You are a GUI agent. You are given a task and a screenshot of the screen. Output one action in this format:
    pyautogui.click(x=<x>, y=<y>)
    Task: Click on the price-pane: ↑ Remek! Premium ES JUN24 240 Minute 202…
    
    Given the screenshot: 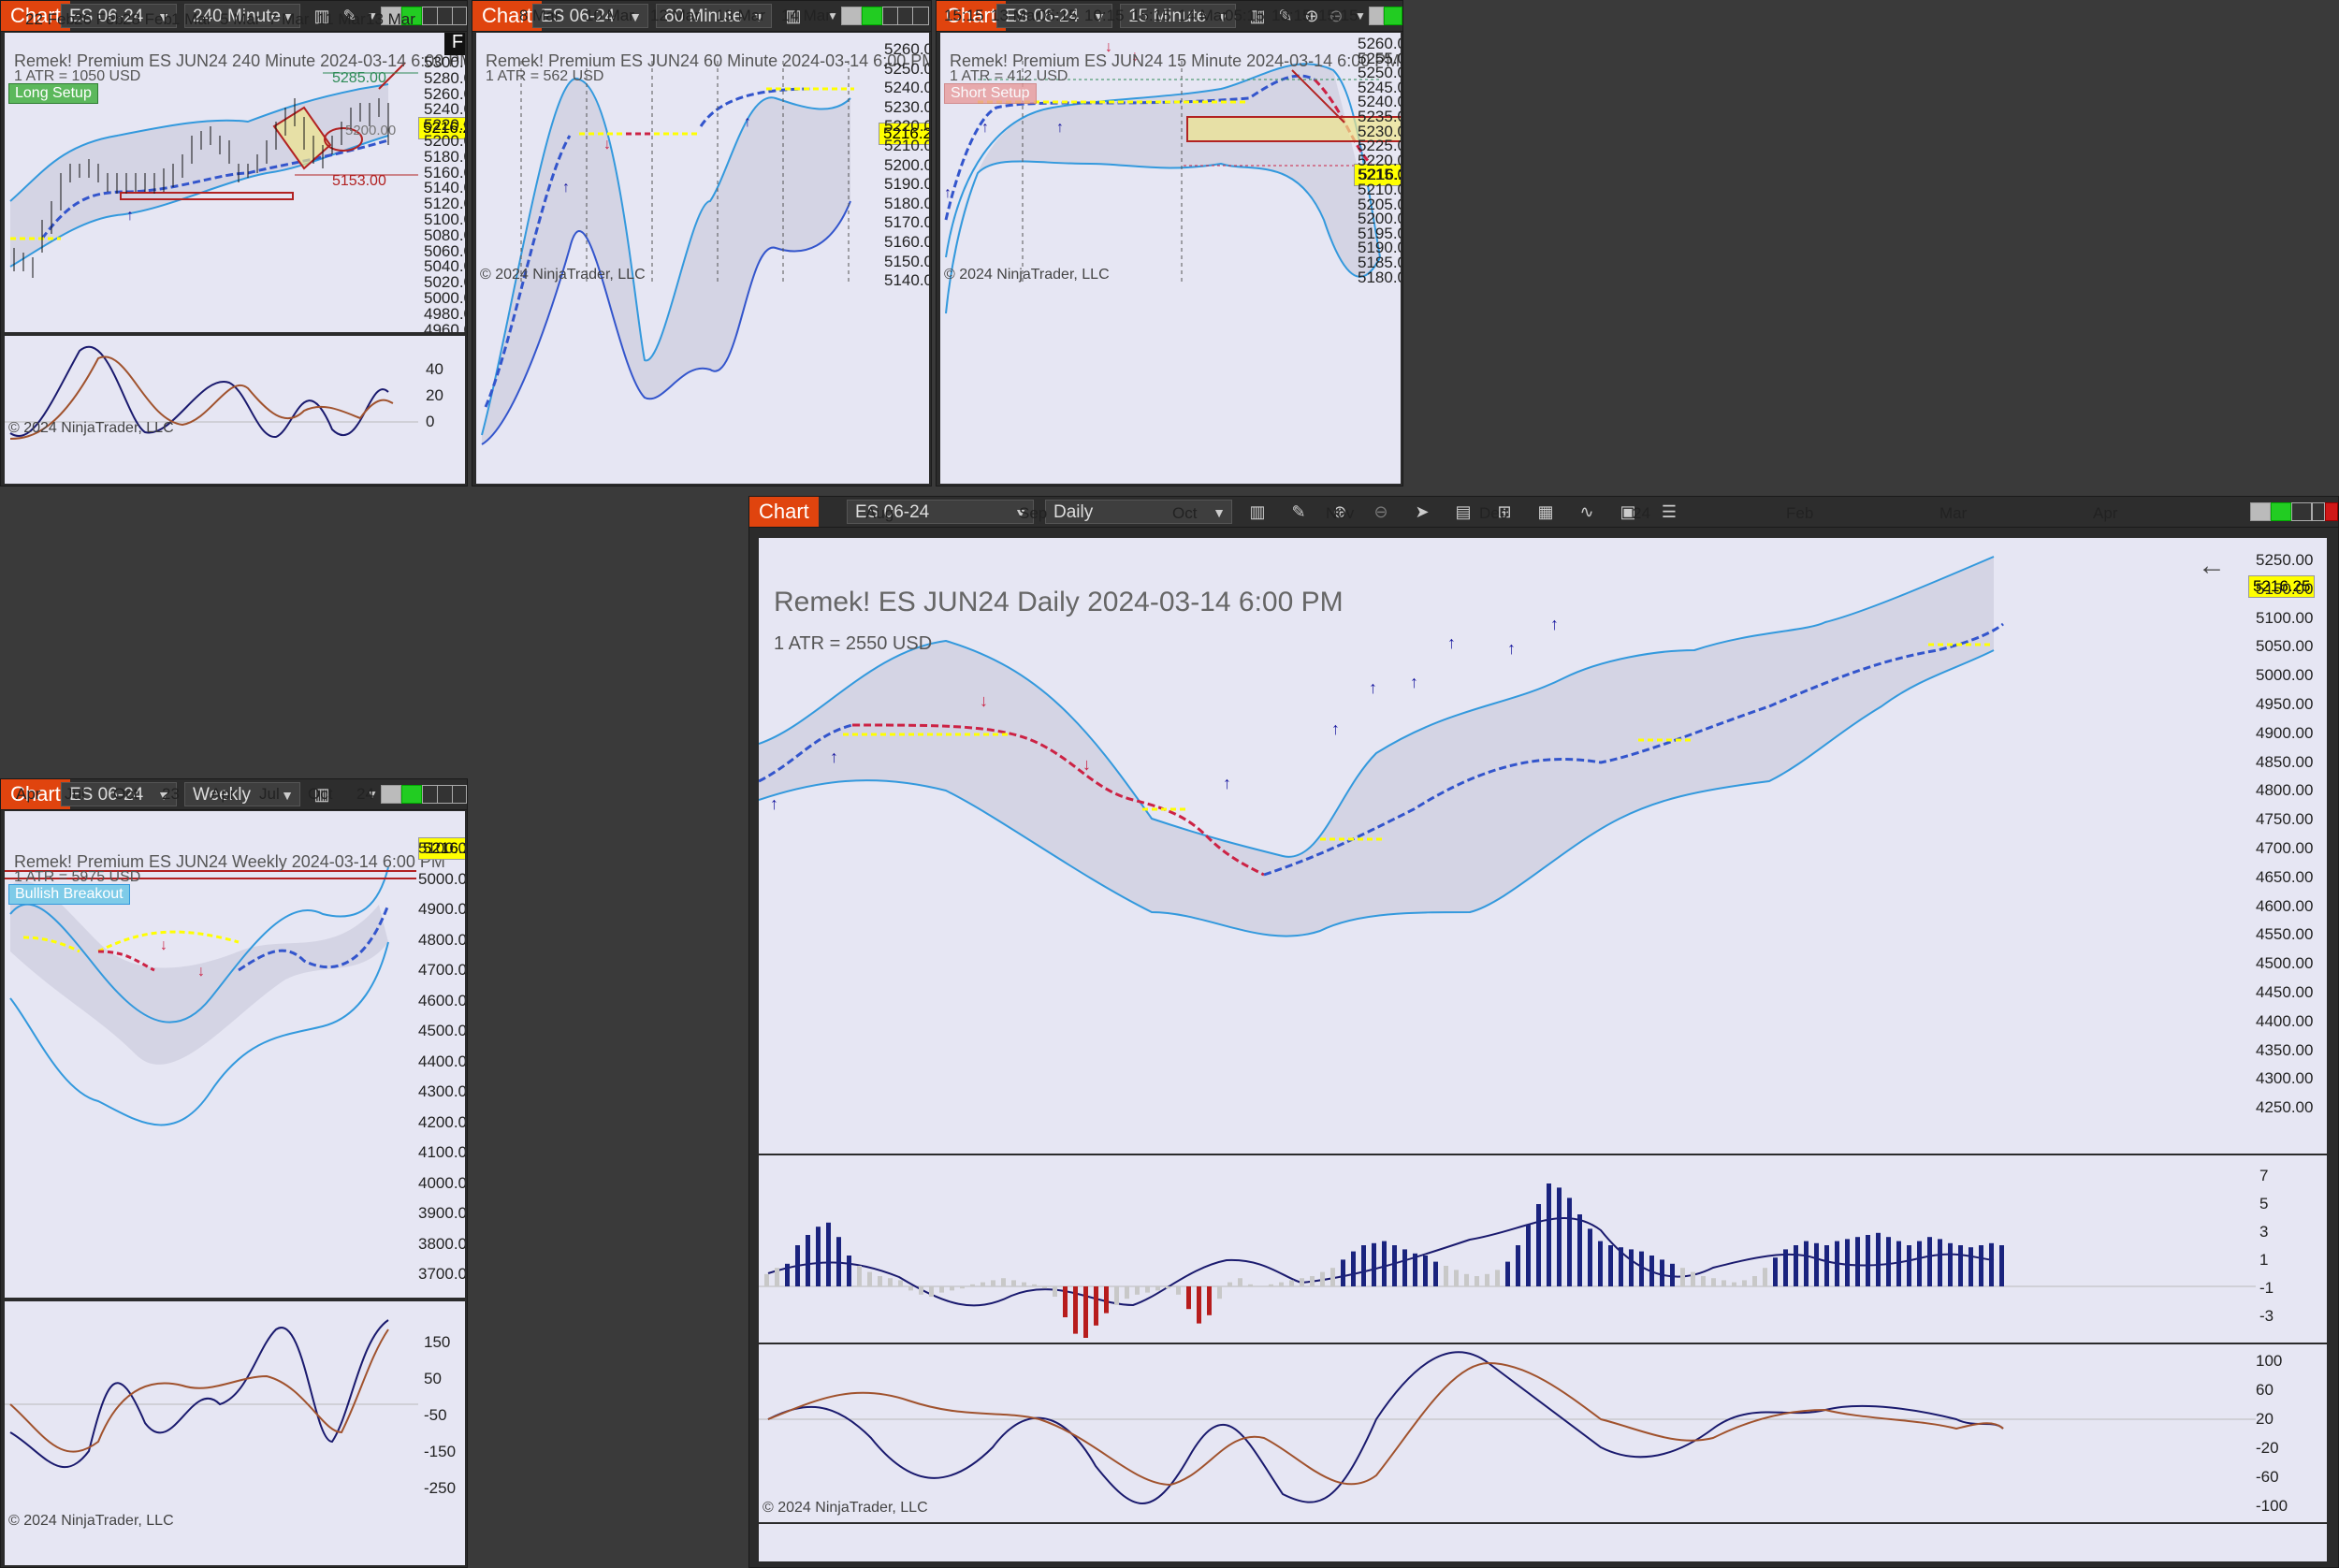 What is the action you would take?
    pyautogui.click(x=235, y=183)
    